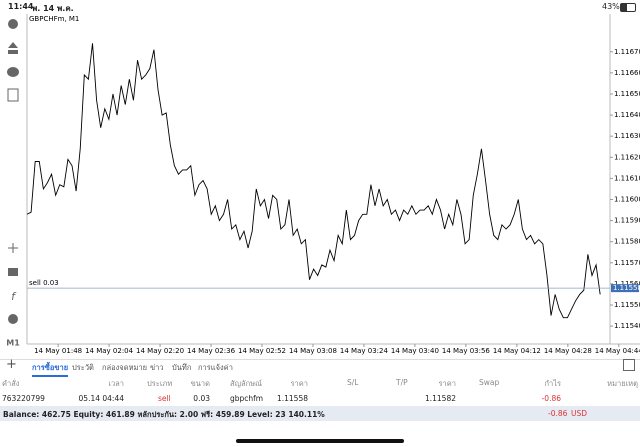 The width and height of the screenshot is (640, 447). I want to click on cell-volume: 0.03, so click(201, 398).